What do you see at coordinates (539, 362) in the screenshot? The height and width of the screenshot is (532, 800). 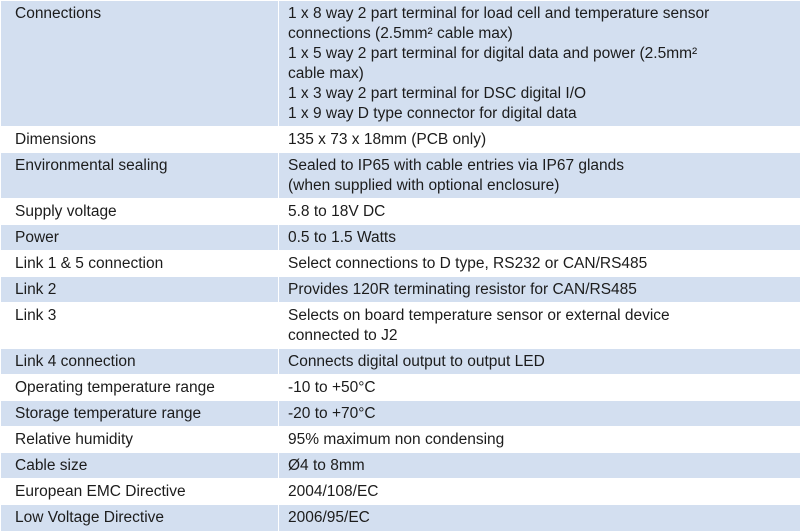 I see `spec-value: Connects digital output to output LED` at bounding box center [539, 362].